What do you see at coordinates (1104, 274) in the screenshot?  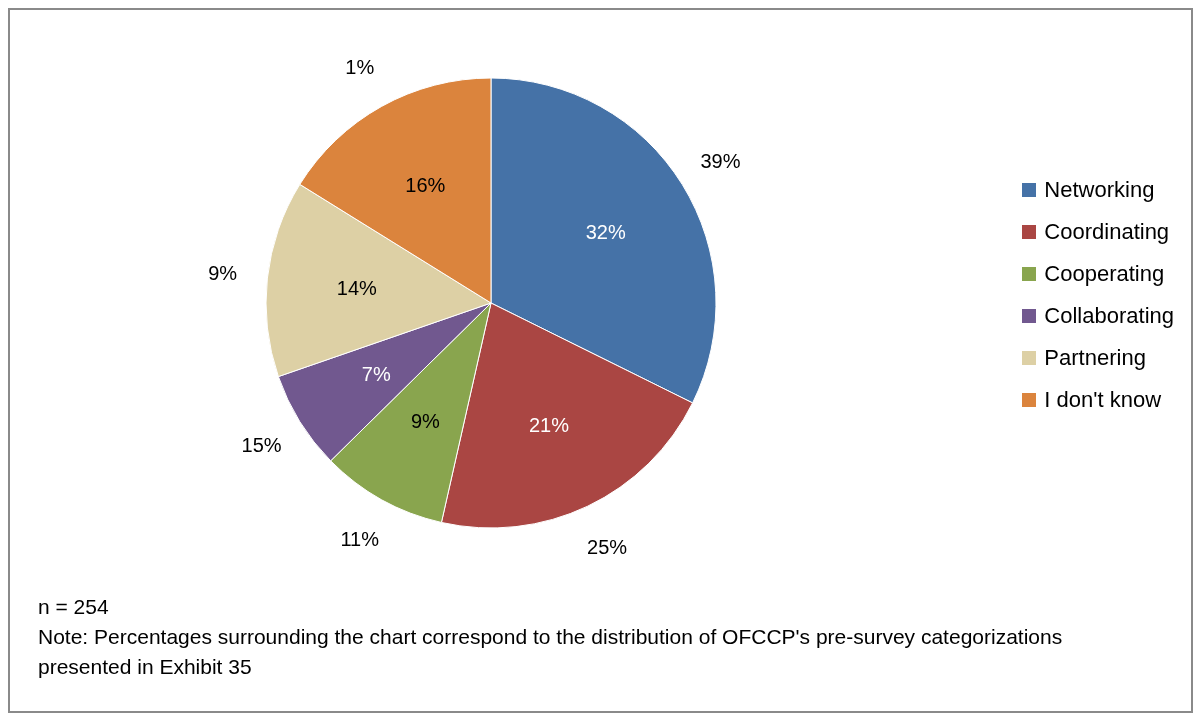 I see `legend-label: Cooperating` at bounding box center [1104, 274].